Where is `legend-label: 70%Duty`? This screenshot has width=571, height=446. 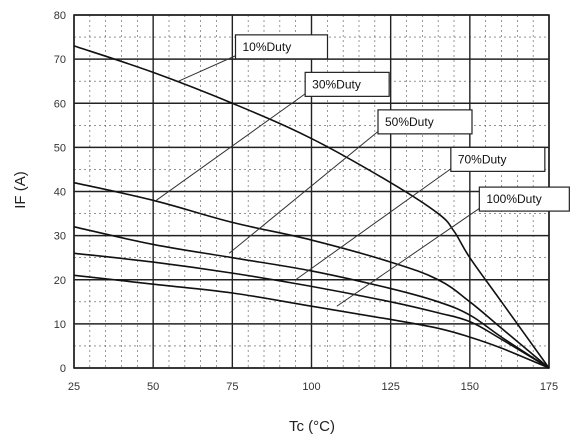 legend-label: 70%Duty is located at coordinates (482, 159).